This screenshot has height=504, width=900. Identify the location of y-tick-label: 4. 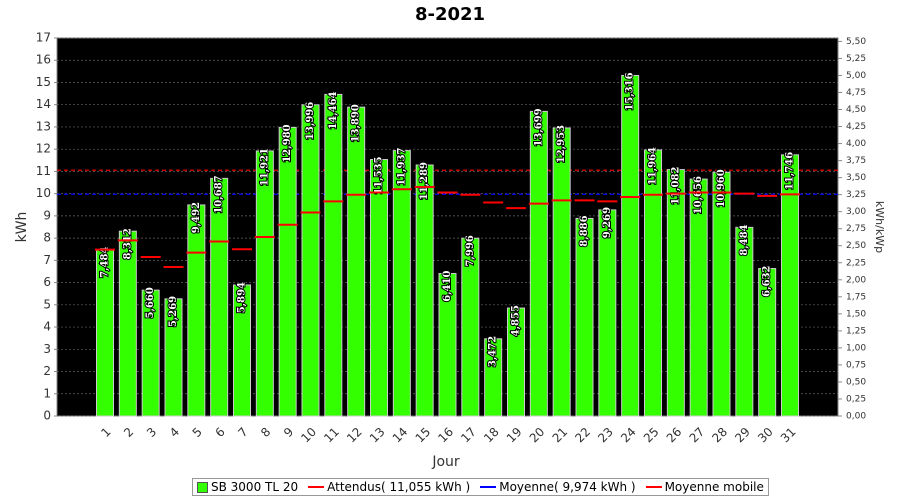
(47, 327).